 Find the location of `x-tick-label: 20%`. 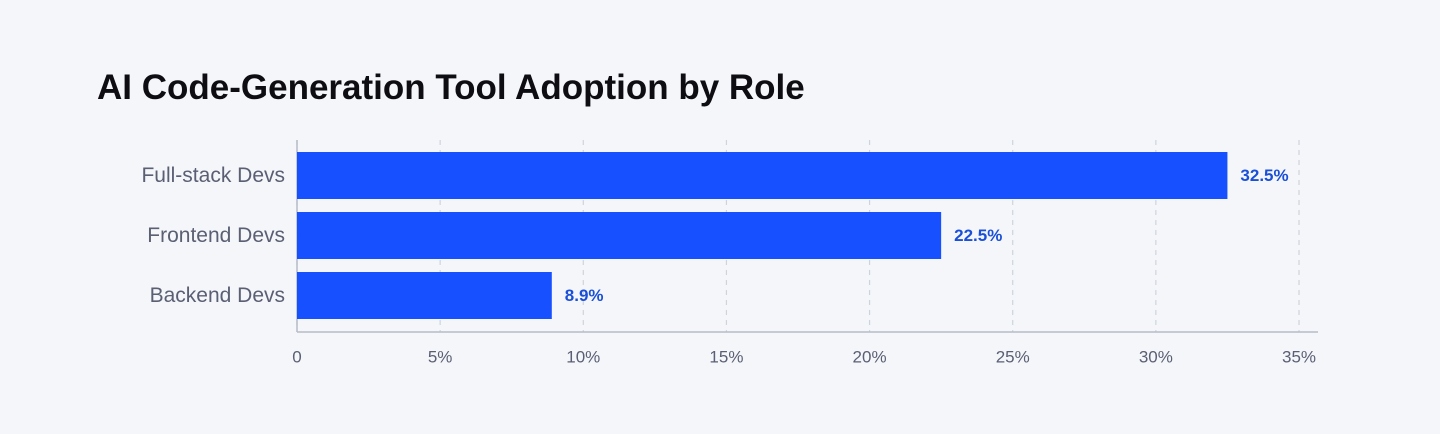

x-tick-label: 20% is located at coordinates (870, 356).